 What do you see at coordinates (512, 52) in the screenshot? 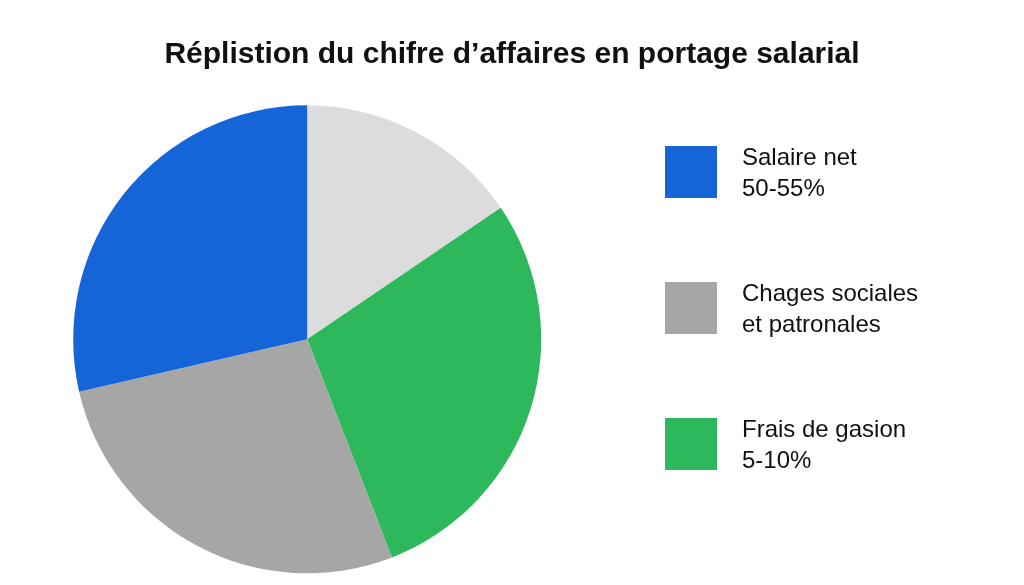
I see `chart-title: Réplistion du chifre d’affaires en portage salarial` at bounding box center [512, 52].